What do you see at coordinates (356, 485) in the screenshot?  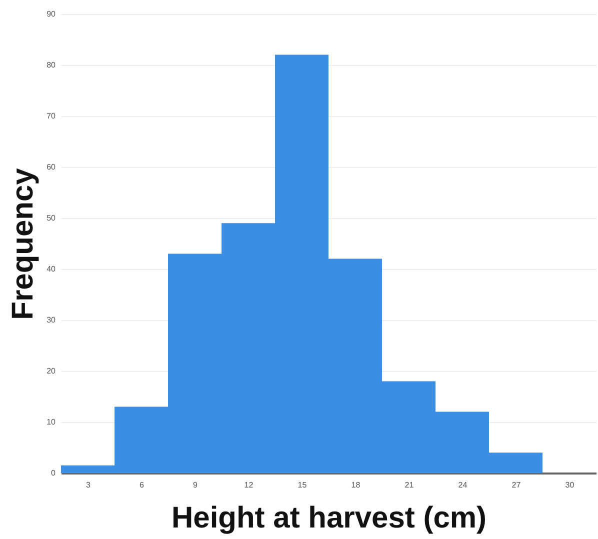 I see `x-tick-label: 18` at bounding box center [356, 485].